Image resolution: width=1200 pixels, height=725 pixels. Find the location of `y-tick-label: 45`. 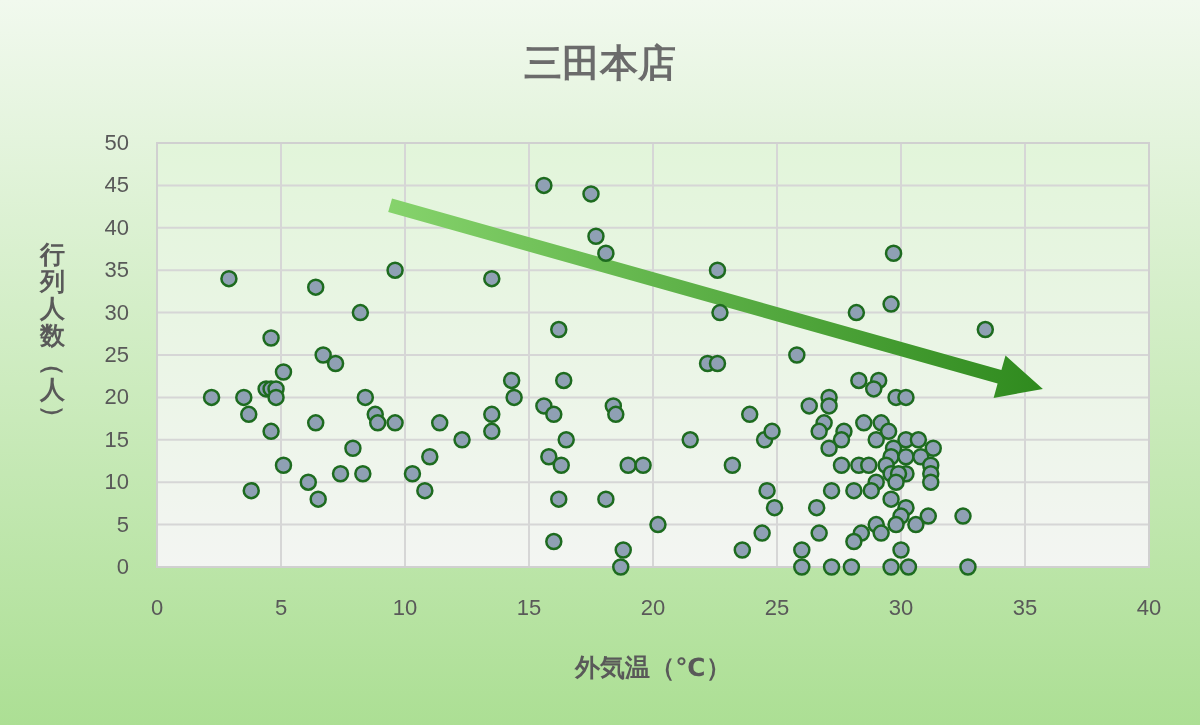

y-tick-label: 45 is located at coordinates (116, 185).